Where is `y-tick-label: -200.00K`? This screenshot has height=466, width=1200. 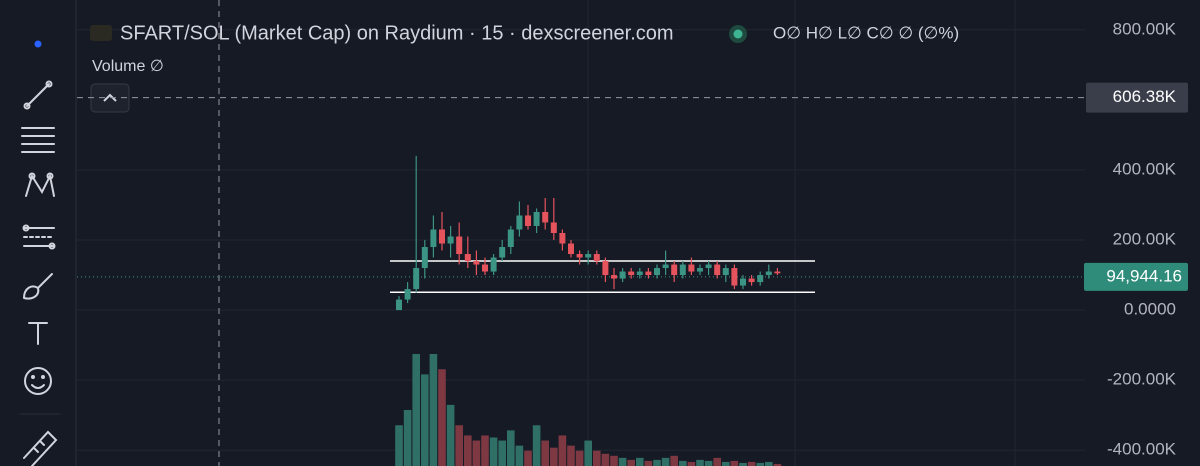
y-tick-label: -200.00K is located at coordinates (1142, 379).